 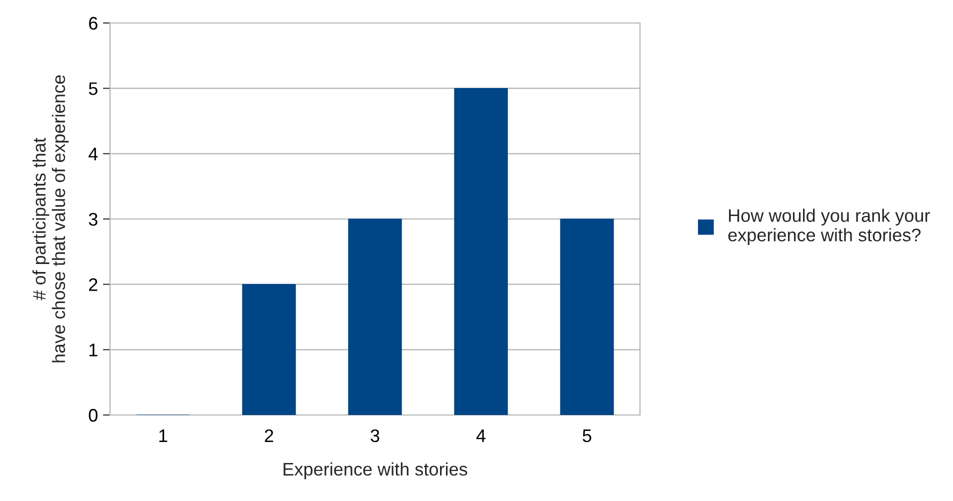 What do you see at coordinates (93, 284) in the screenshot?
I see `y-tick-label: 2` at bounding box center [93, 284].